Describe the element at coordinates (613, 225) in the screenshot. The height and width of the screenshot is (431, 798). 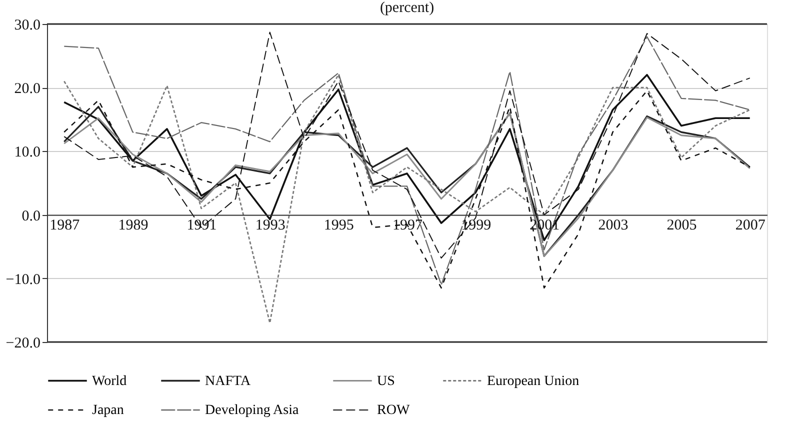
I see `x-tick-label: 2003` at that location.